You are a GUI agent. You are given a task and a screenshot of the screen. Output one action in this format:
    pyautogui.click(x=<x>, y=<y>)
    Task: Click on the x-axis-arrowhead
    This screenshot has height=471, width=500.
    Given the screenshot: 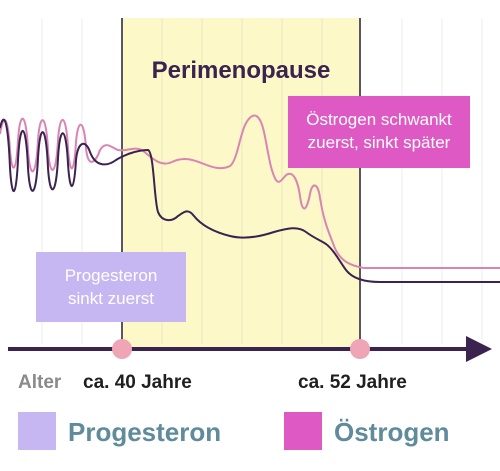 What is the action you would take?
    pyautogui.click(x=479, y=349)
    